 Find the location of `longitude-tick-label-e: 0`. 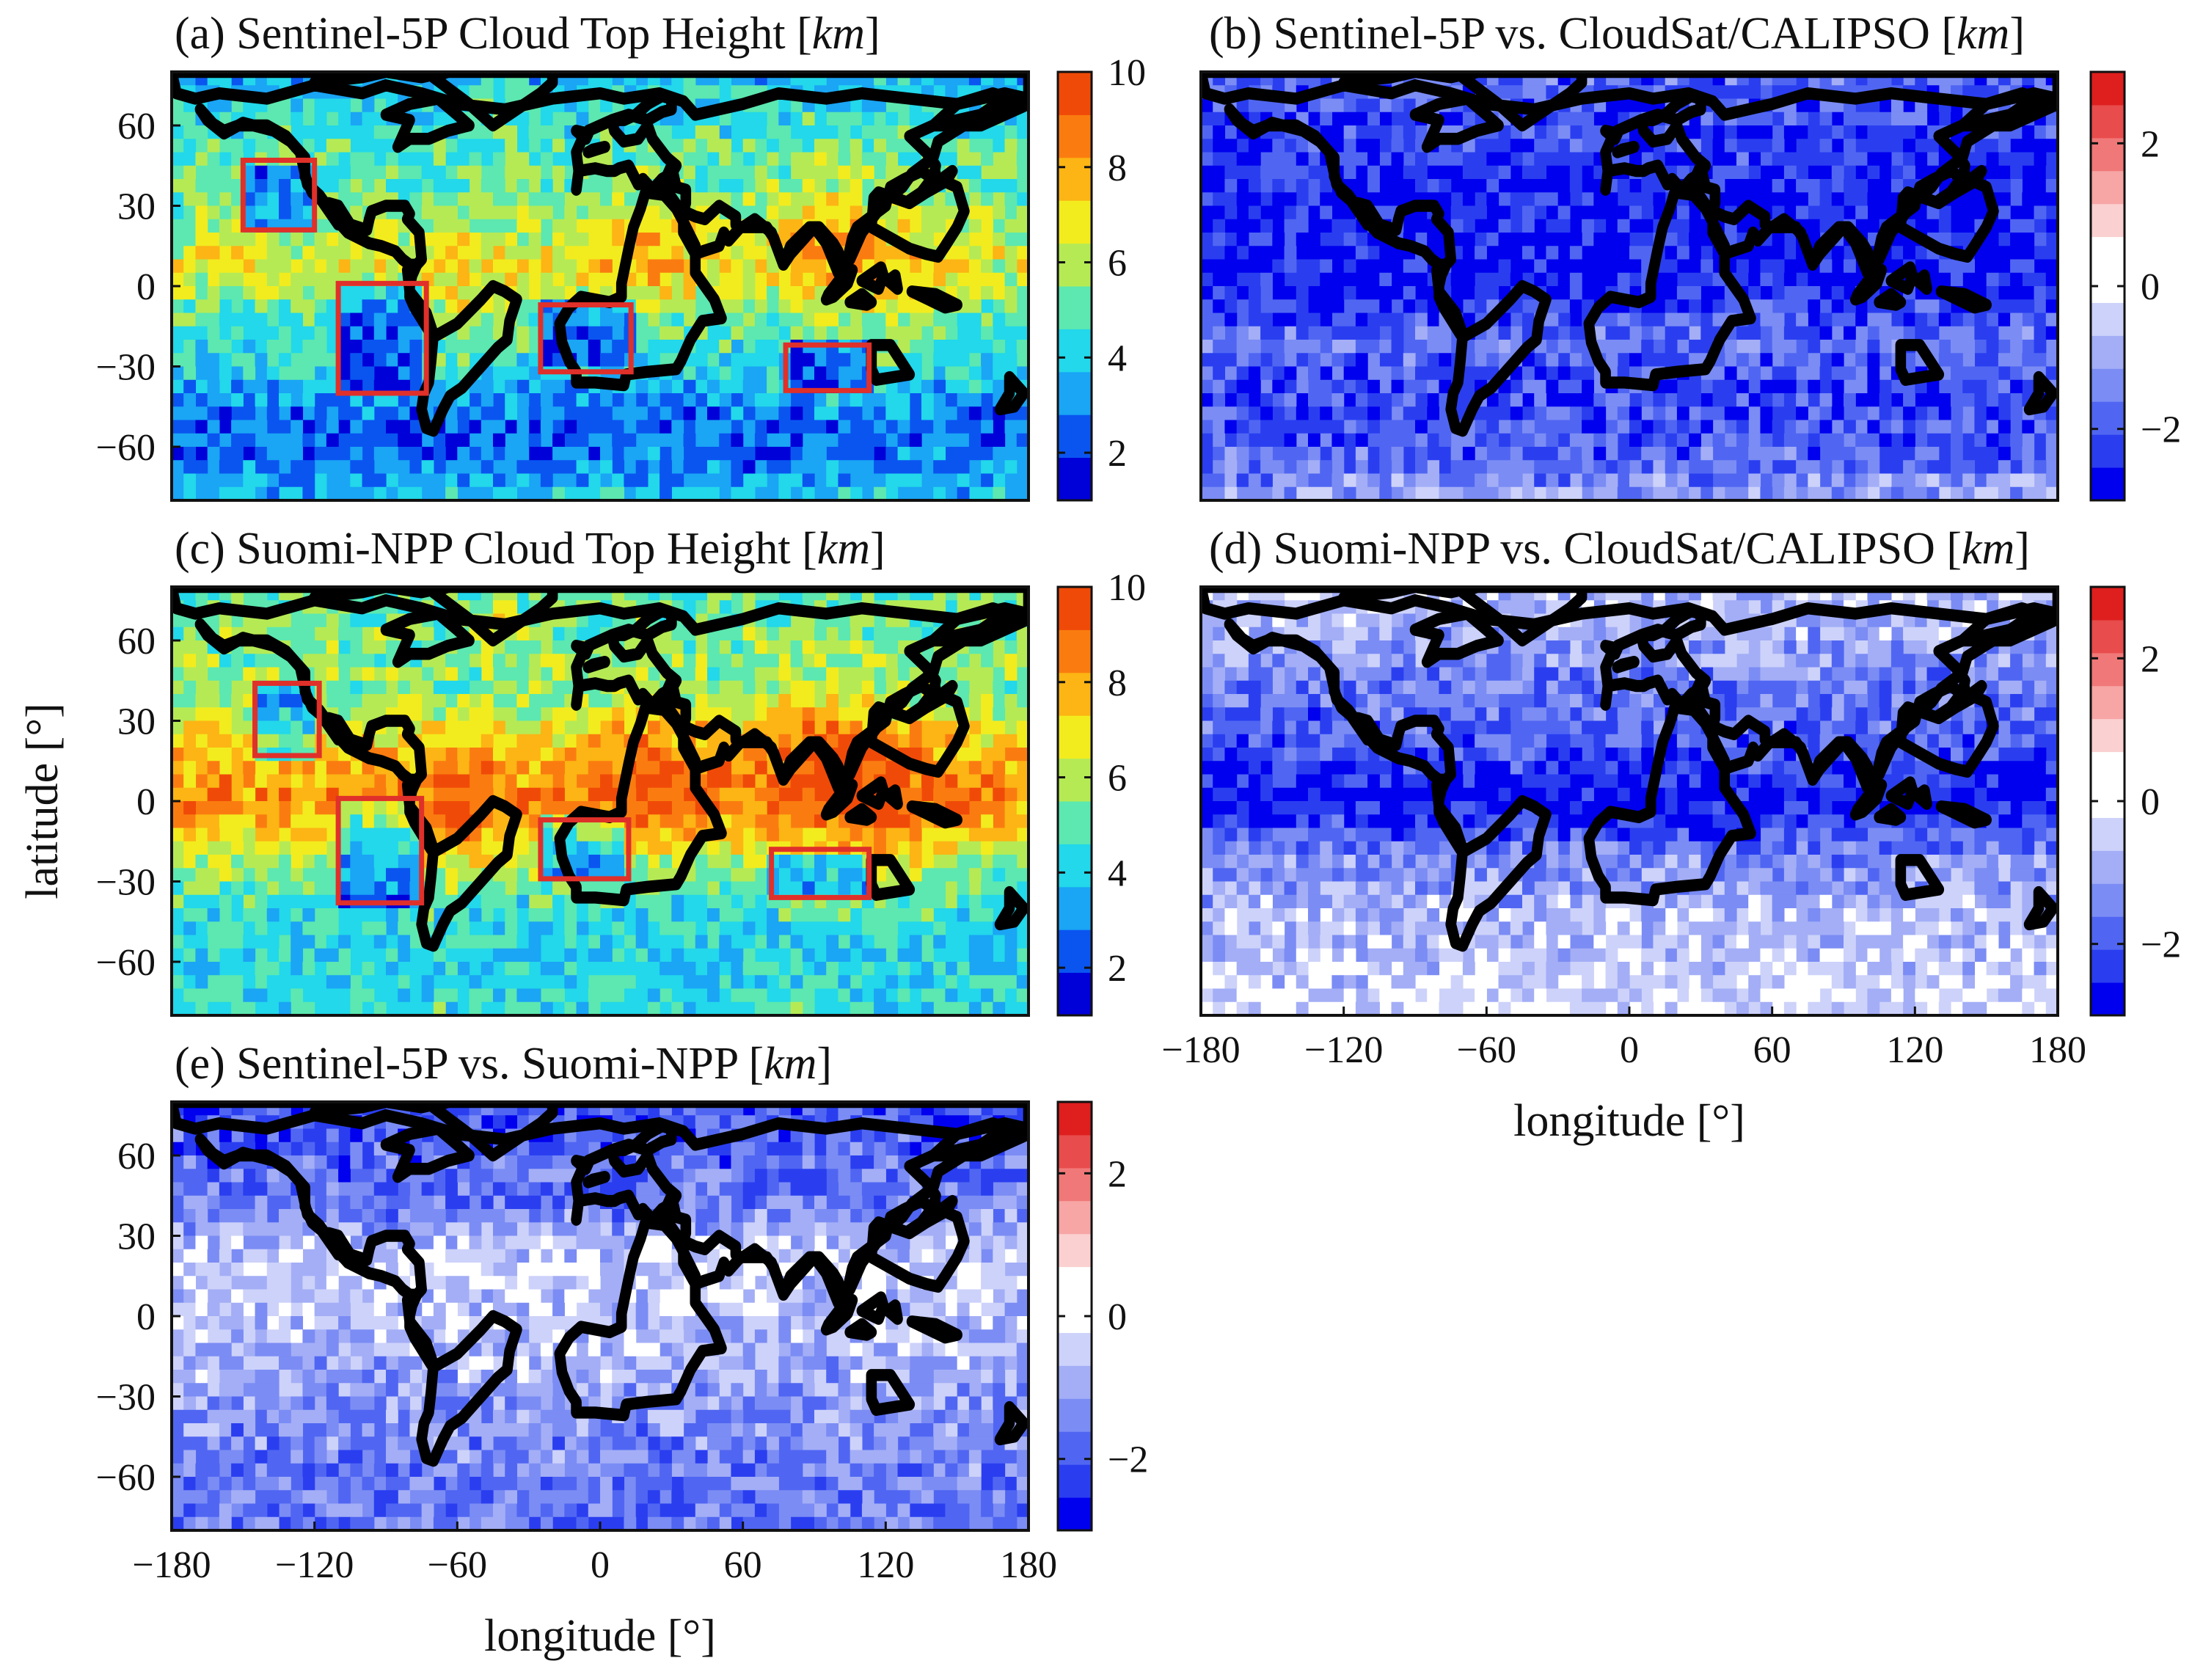

longitude-tick-label-e: 0 is located at coordinates (600, 1565).